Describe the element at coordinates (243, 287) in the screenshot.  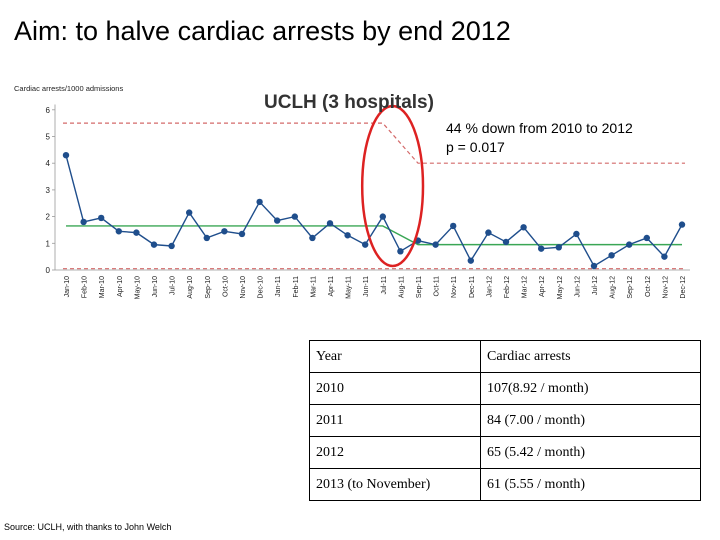
I see `x-tick-label: Nov-10` at that location.